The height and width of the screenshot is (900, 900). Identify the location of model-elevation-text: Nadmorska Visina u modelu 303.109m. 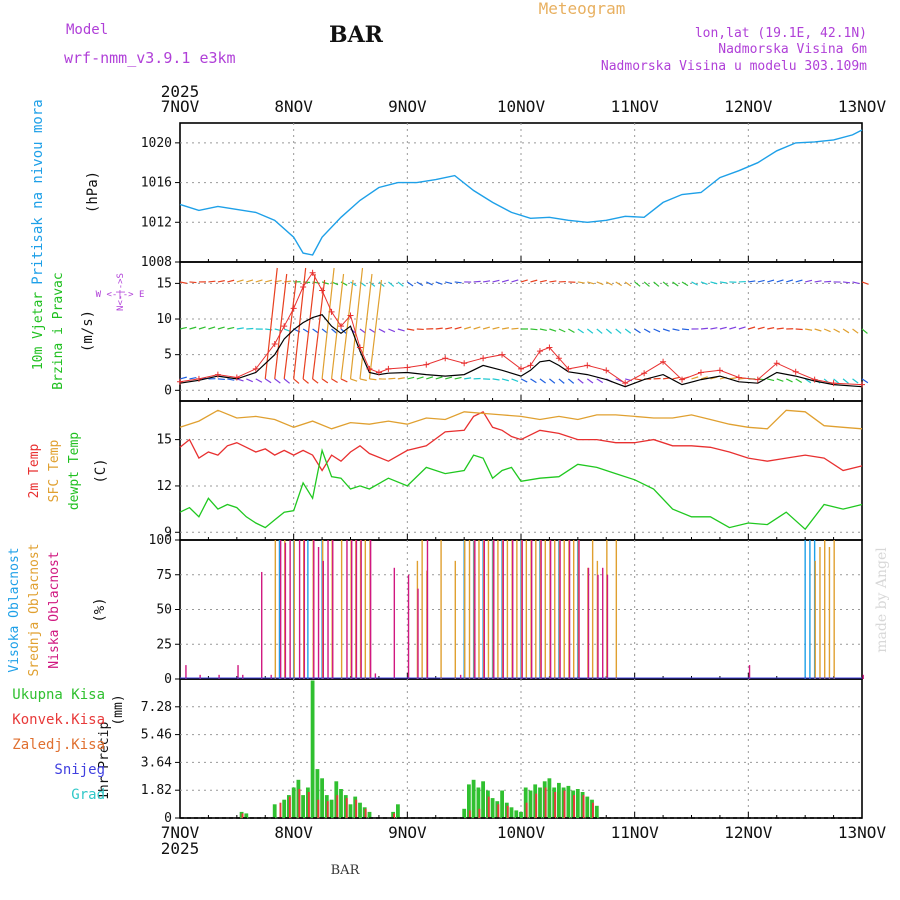
(734, 66).